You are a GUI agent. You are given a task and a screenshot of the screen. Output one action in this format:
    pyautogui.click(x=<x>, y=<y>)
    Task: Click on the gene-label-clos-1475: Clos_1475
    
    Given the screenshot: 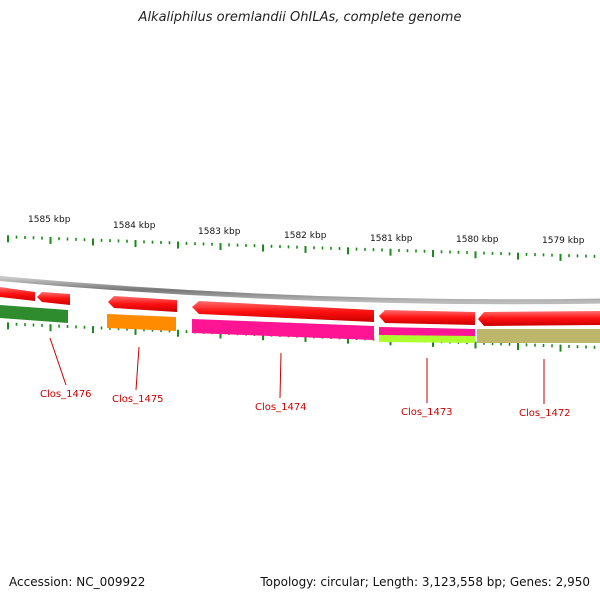 What is the action you would take?
    pyautogui.click(x=138, y=399)
    